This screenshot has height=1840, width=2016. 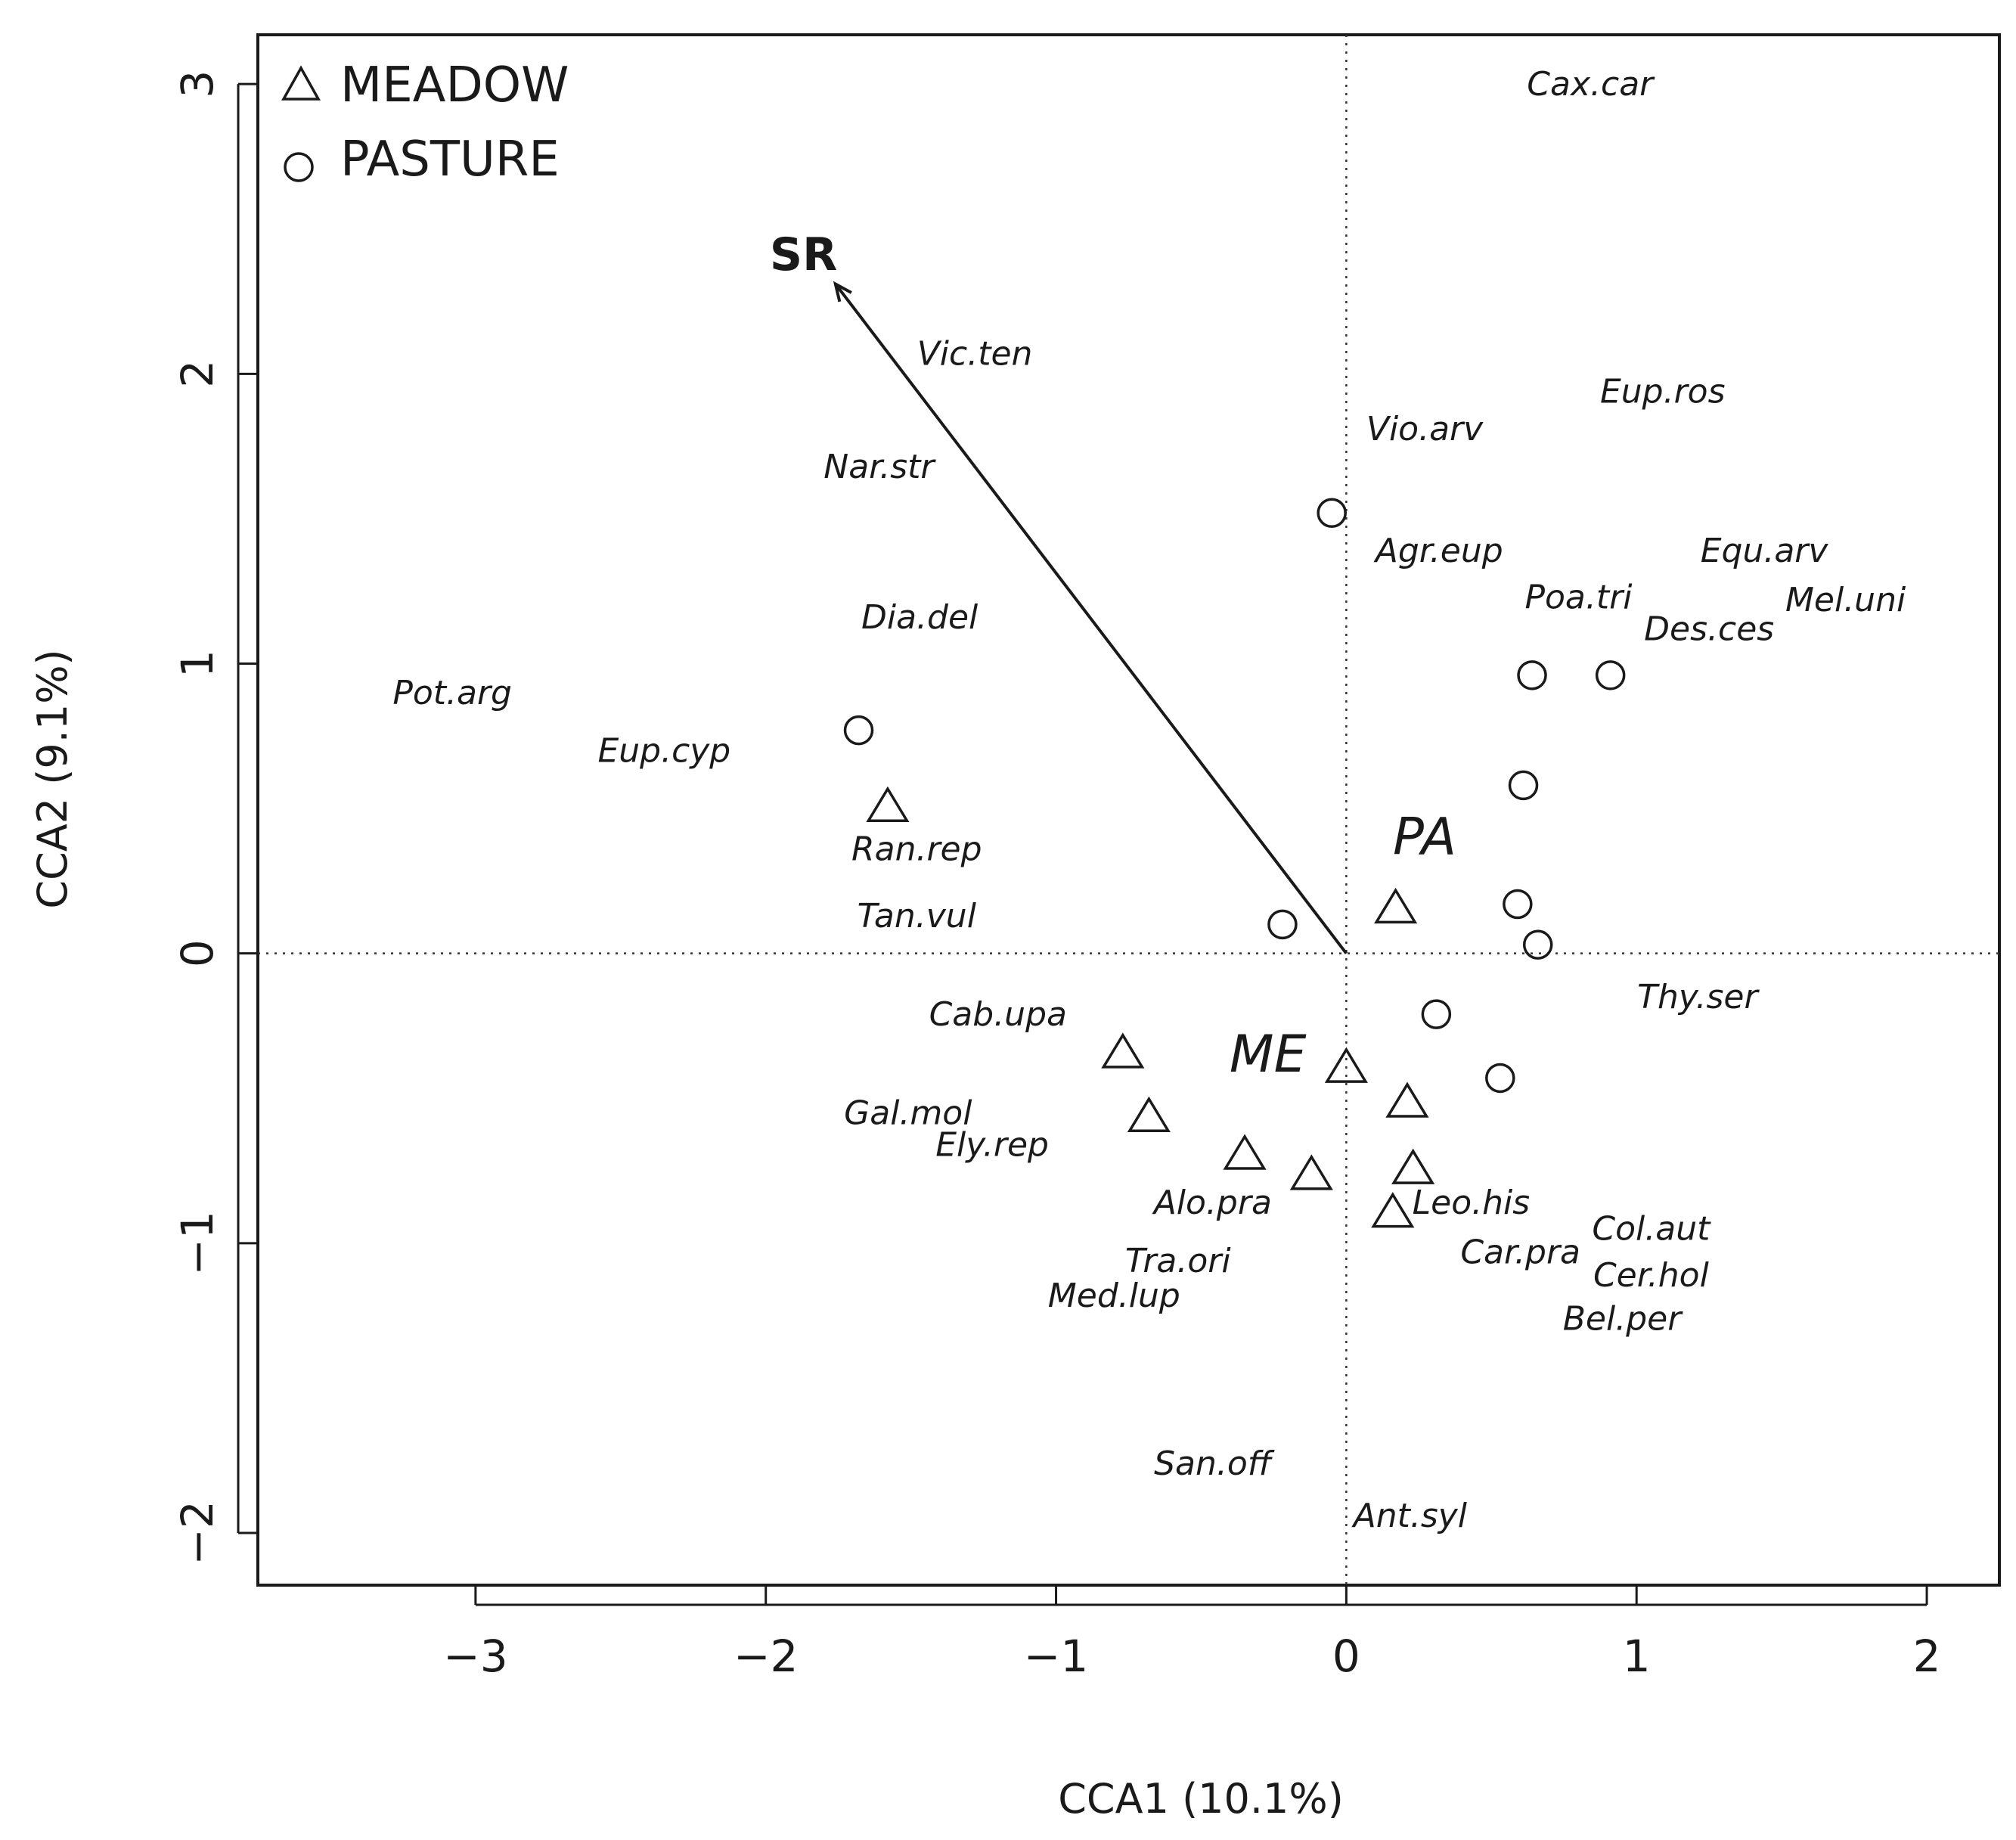 What do you see at coordinates (1409, 1516) in the screenshot?
I see `species-label: Ant.syl` at bounding box center [1409, 1516].